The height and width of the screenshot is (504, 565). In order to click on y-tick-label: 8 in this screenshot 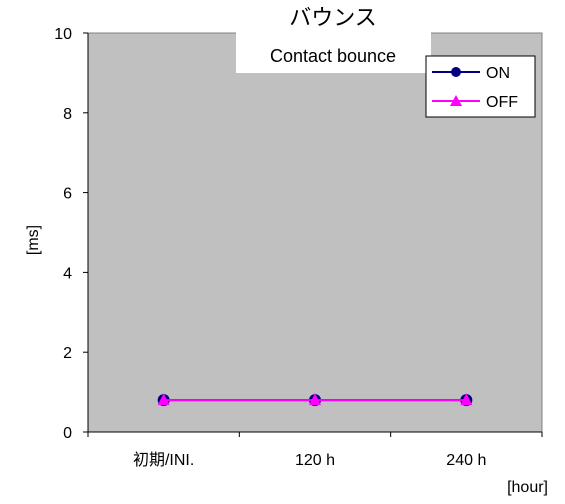, I will do `click(67, 114)`.